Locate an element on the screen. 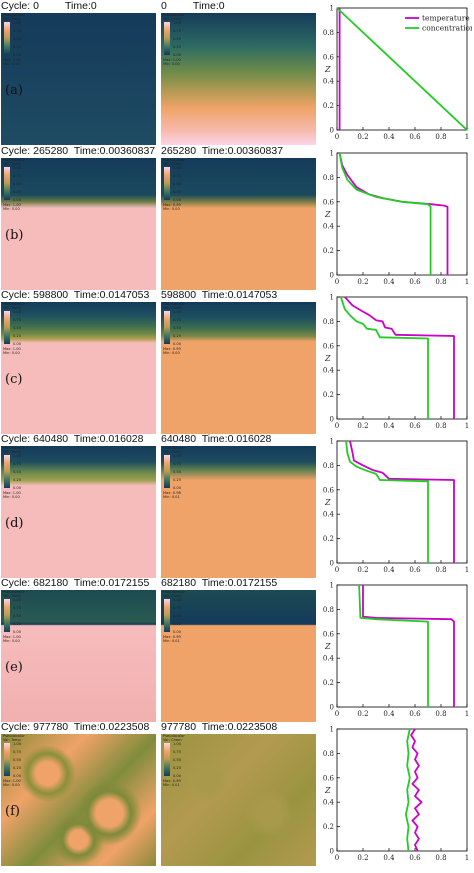 This screenshot has width=474, height=873. legend-min: Min: 0.01 is located at coordinates (171, 641).